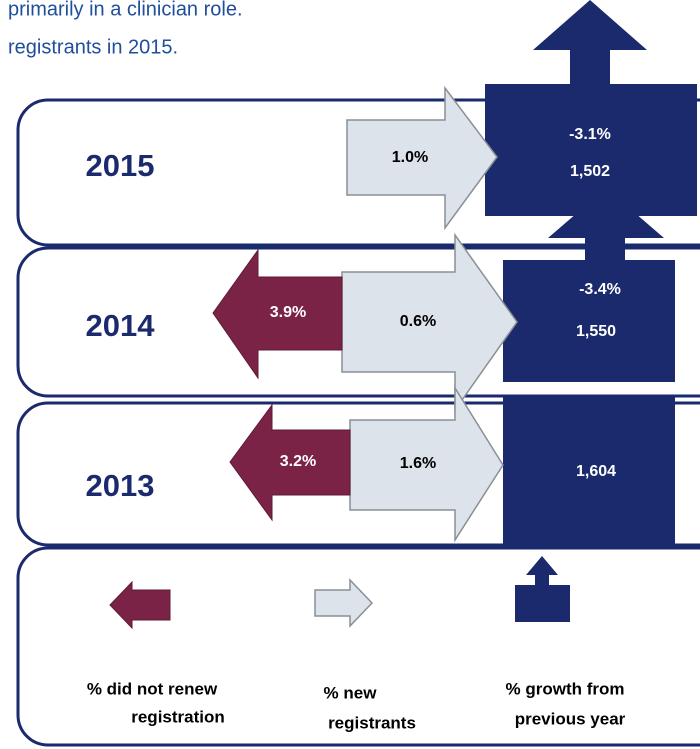 Image resolution: width=700 pixels, height=749 pixels. I want to click on header-line: primarily in a clinician role., so click(125, 10).